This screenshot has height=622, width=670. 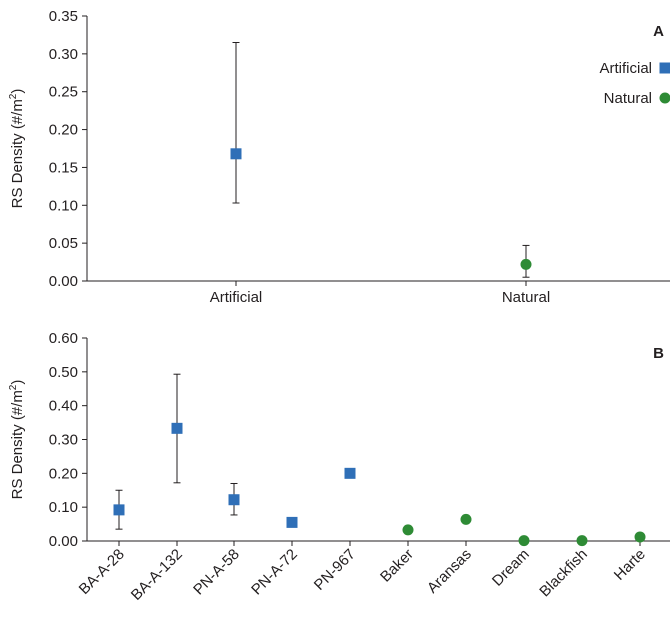 What do you see at coordinates (63, 92) in the screenshot?
I see `y-tick-label: 0.25` at bounding box center [63, 92].